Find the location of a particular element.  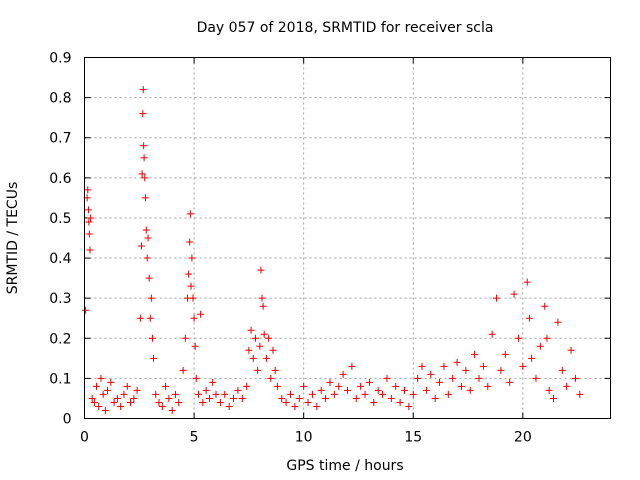

y-tick-label: 0.2 is located at coordinates (60, 339).